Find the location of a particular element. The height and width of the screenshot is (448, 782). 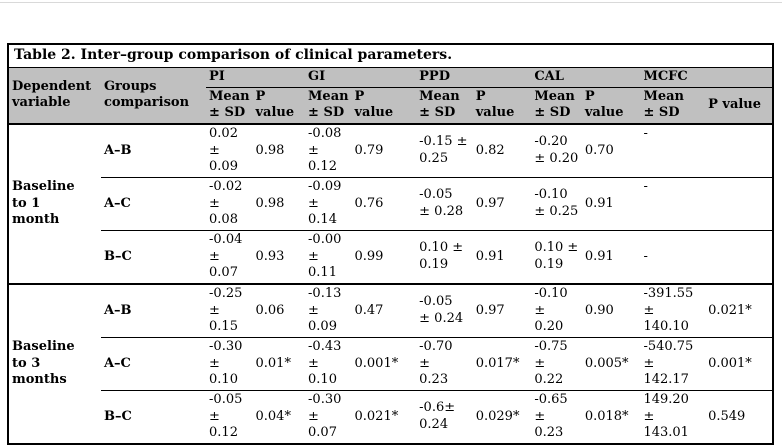

mean-cell: -0.10 ± 0.20 is located at coordinates (556, 310).